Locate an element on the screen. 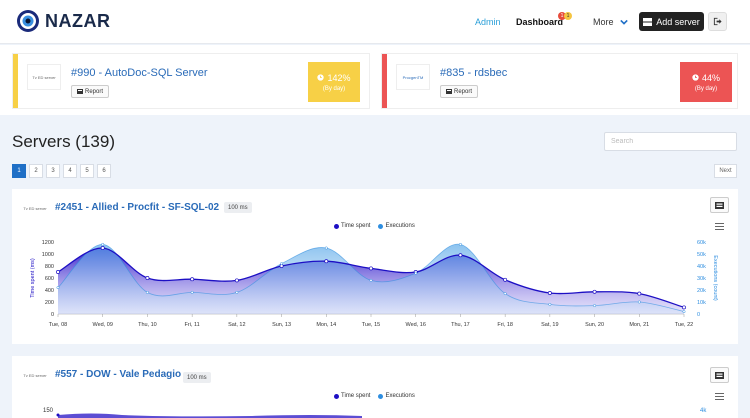 This screenshot has width=750, height=418. y-tick-label-left: 600 is located at coordinates (49, 279).